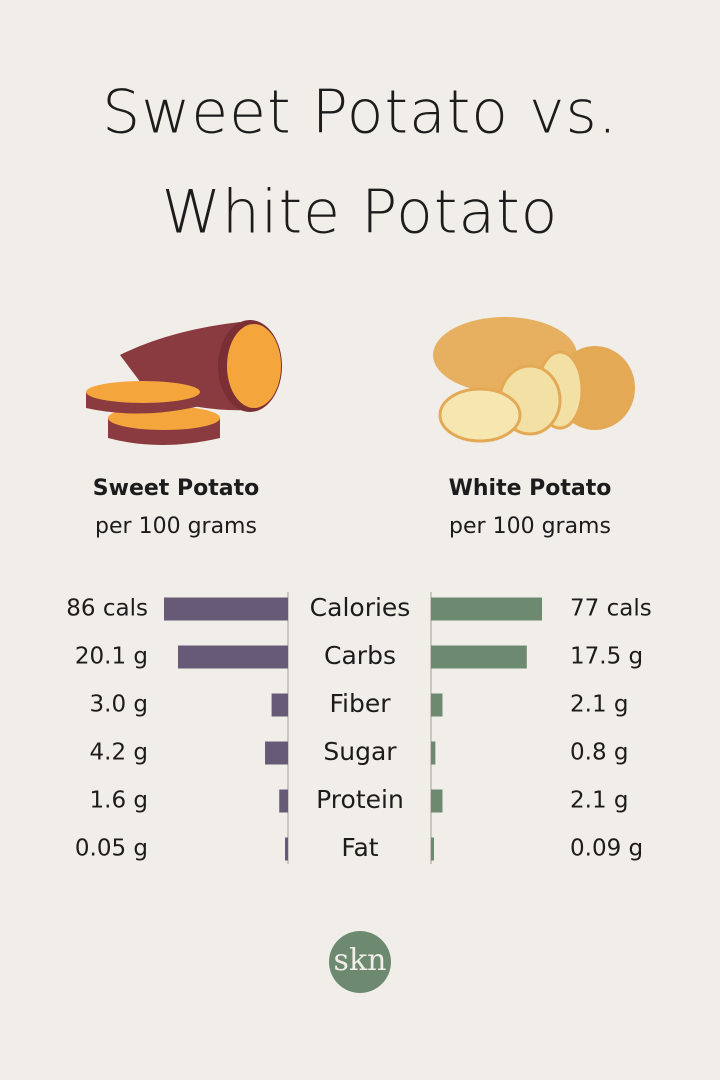  What do you see at coordinates (360, 213) in the screenshot?
I see `title-line: White Potato` at bounding box center [360, 213].